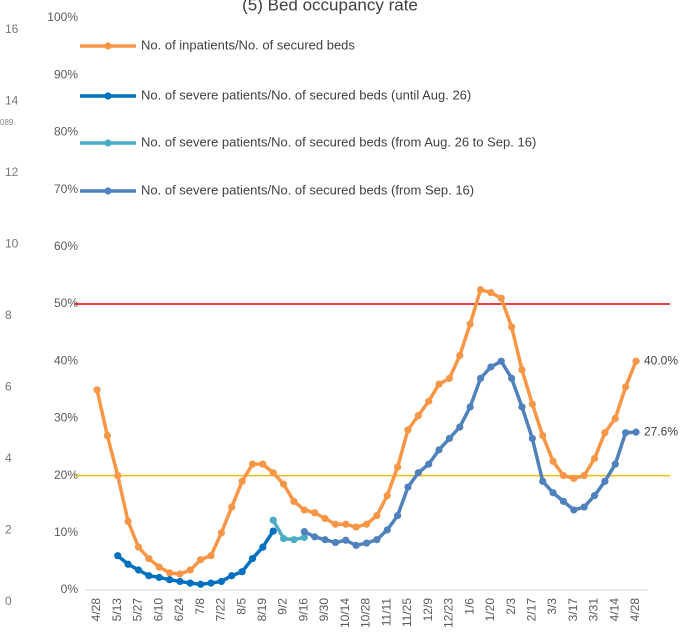  What do you see at coordinates (248, 44) in the screenshot?
I see `legend-label: No. of inpatients/No. of secured beds` at bounding box center [248, 44].